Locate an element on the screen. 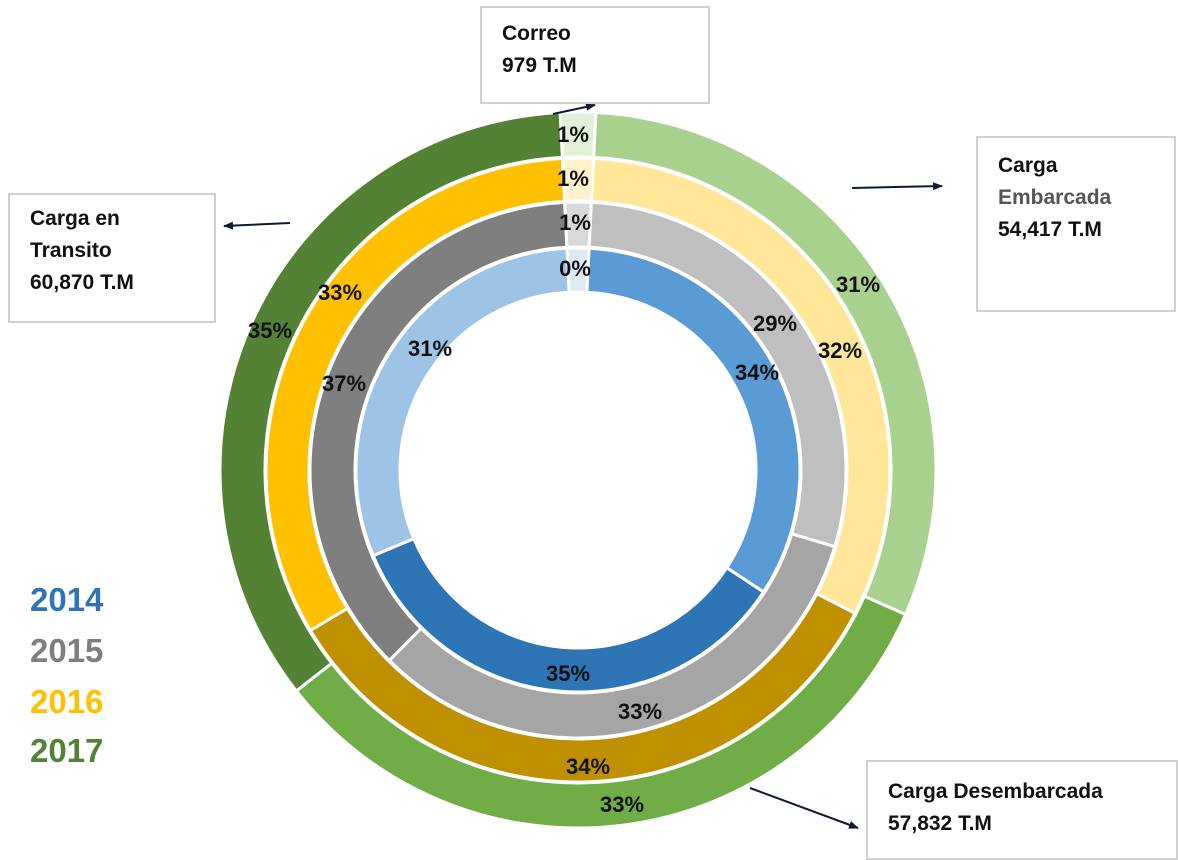 The height and width of the screenshot is (860, 1178). callout-correo-title: Correo is located at coordinates (536, 33).